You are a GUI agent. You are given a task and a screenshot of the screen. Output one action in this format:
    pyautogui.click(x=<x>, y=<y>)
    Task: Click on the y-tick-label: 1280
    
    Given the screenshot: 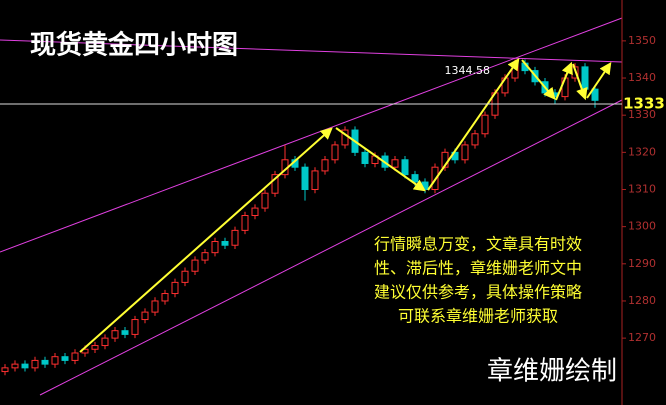 What is the action you would take?
    pyautogui.click(x=642, y=300)
    